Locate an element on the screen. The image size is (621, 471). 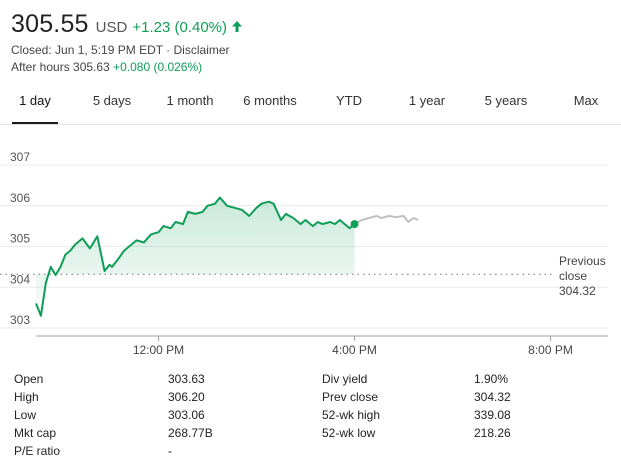
arrow-up-icon is located at coordinates (237, 26).